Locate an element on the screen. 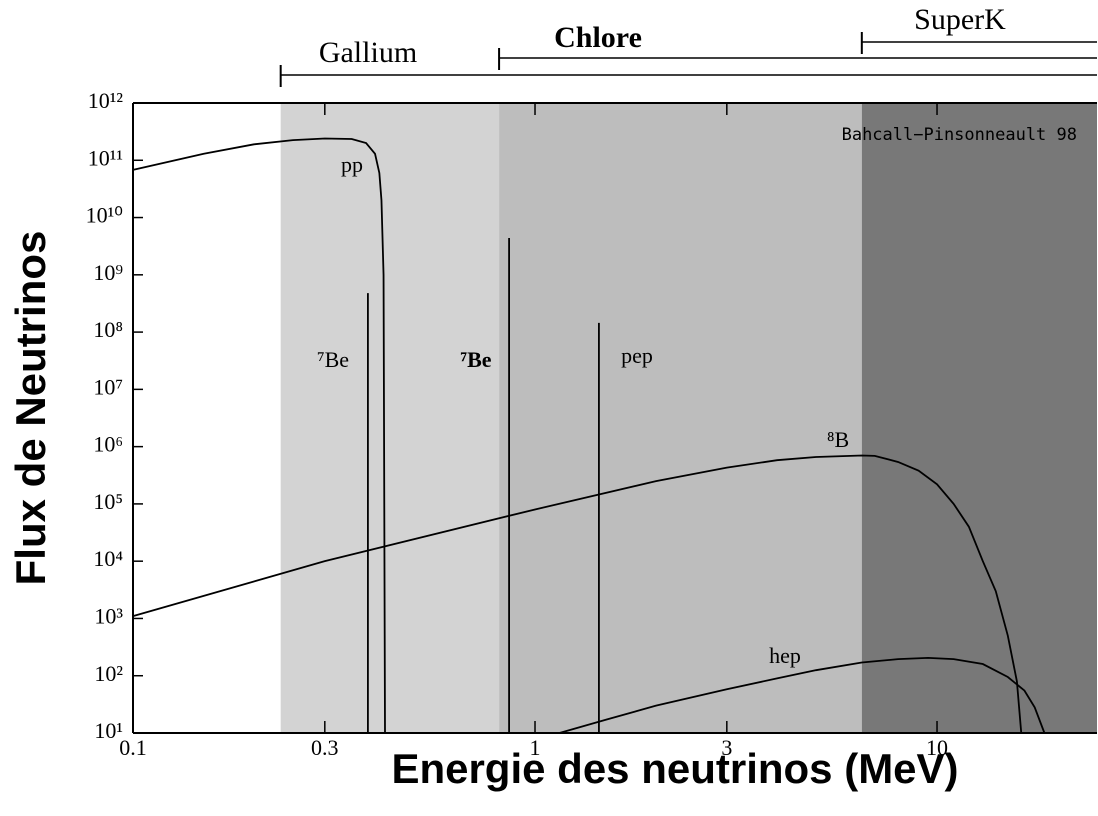  x-tick-label: 0.1 is located at coordinates (133, 747).